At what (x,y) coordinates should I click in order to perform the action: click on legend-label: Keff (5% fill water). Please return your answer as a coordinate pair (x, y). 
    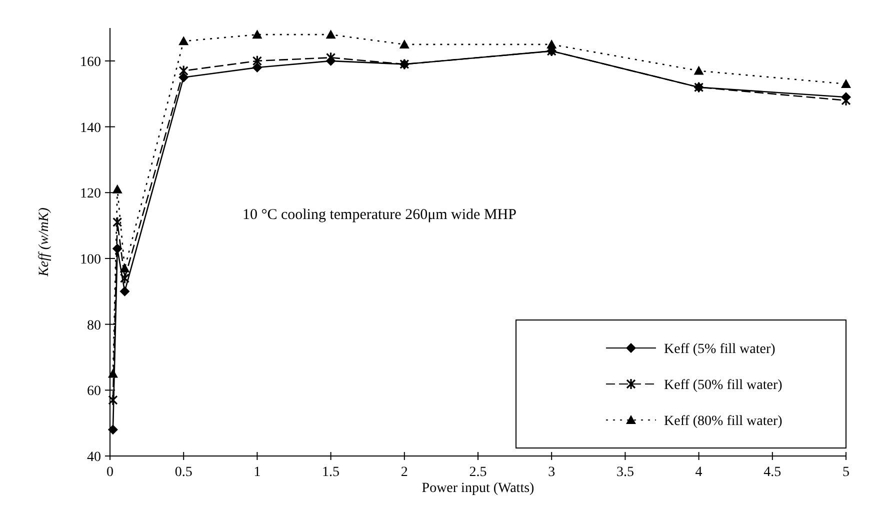
    Looking at the image, I should click on (720, 349).